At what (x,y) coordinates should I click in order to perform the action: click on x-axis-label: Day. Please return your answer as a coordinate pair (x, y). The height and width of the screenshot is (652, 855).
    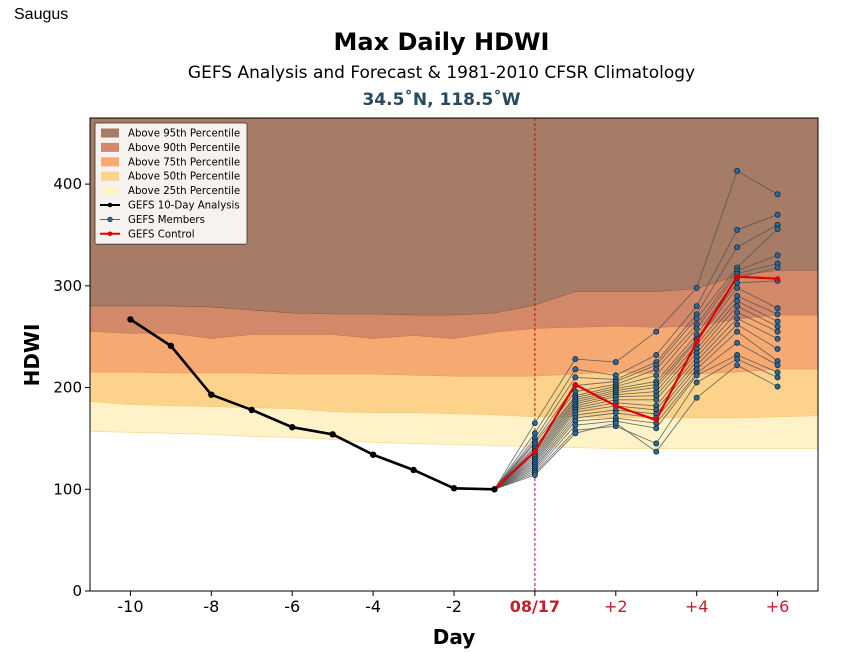
    Looking at the image, I should click on (454, 637).